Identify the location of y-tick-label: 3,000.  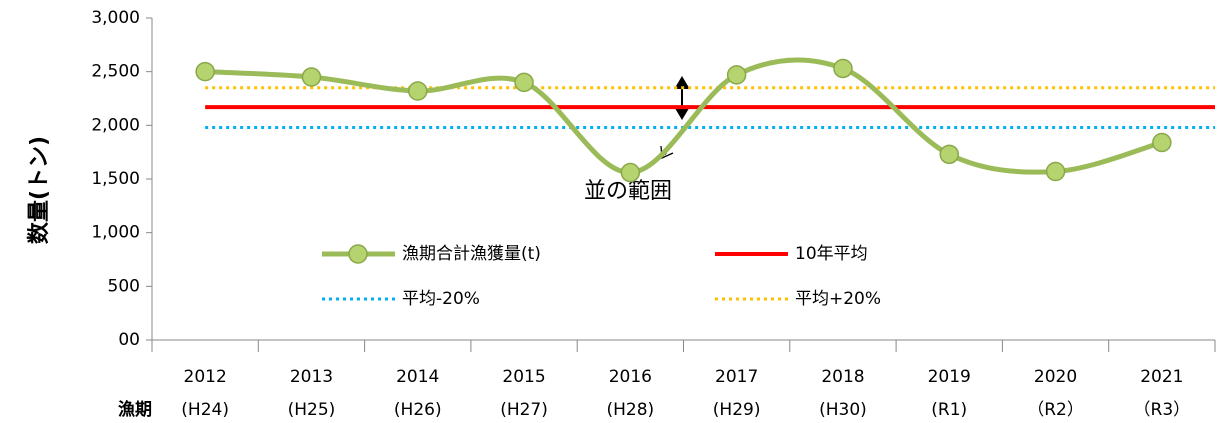
(115, 18).